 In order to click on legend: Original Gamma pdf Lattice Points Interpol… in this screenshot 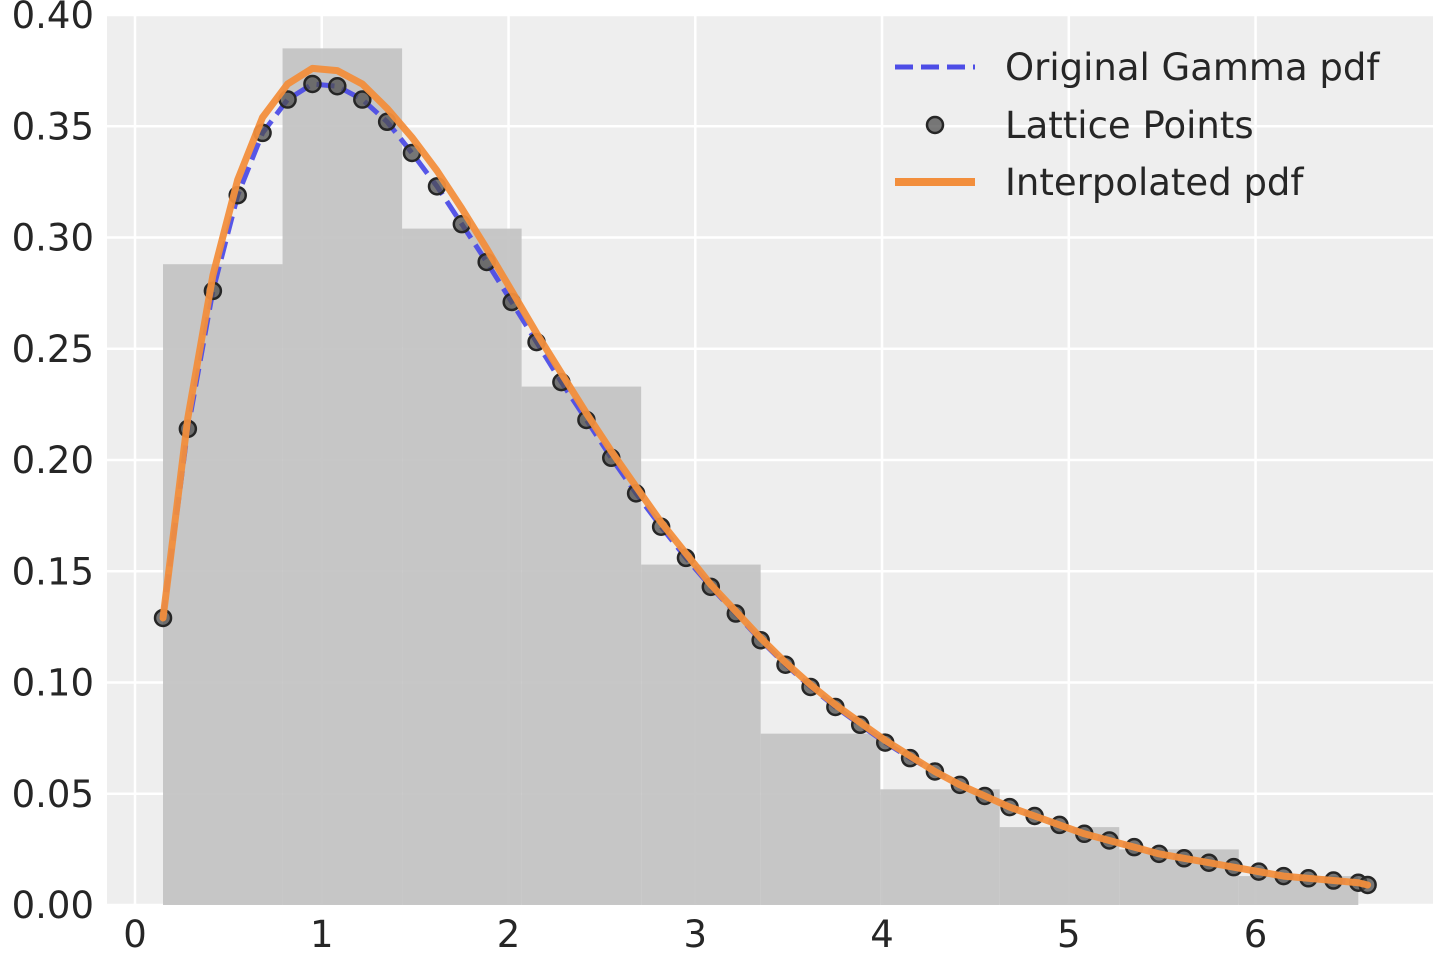, I will do `click(1137, 125)`.